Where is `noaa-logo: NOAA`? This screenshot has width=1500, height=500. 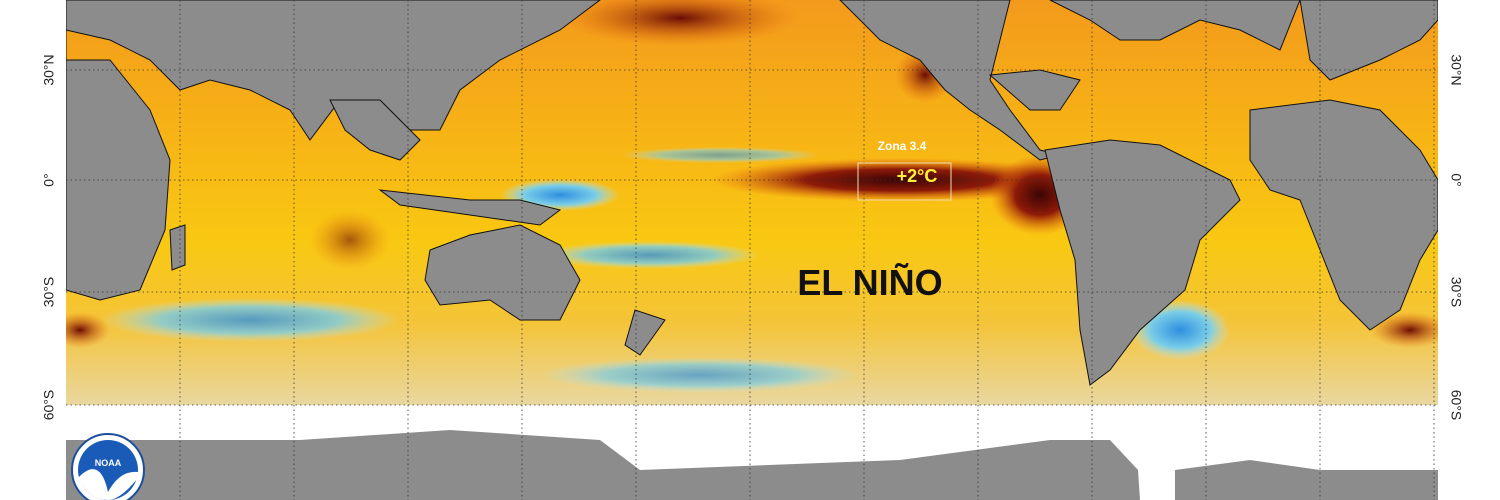
noaa-logo: NOAA is located at coordinates (108, 466).